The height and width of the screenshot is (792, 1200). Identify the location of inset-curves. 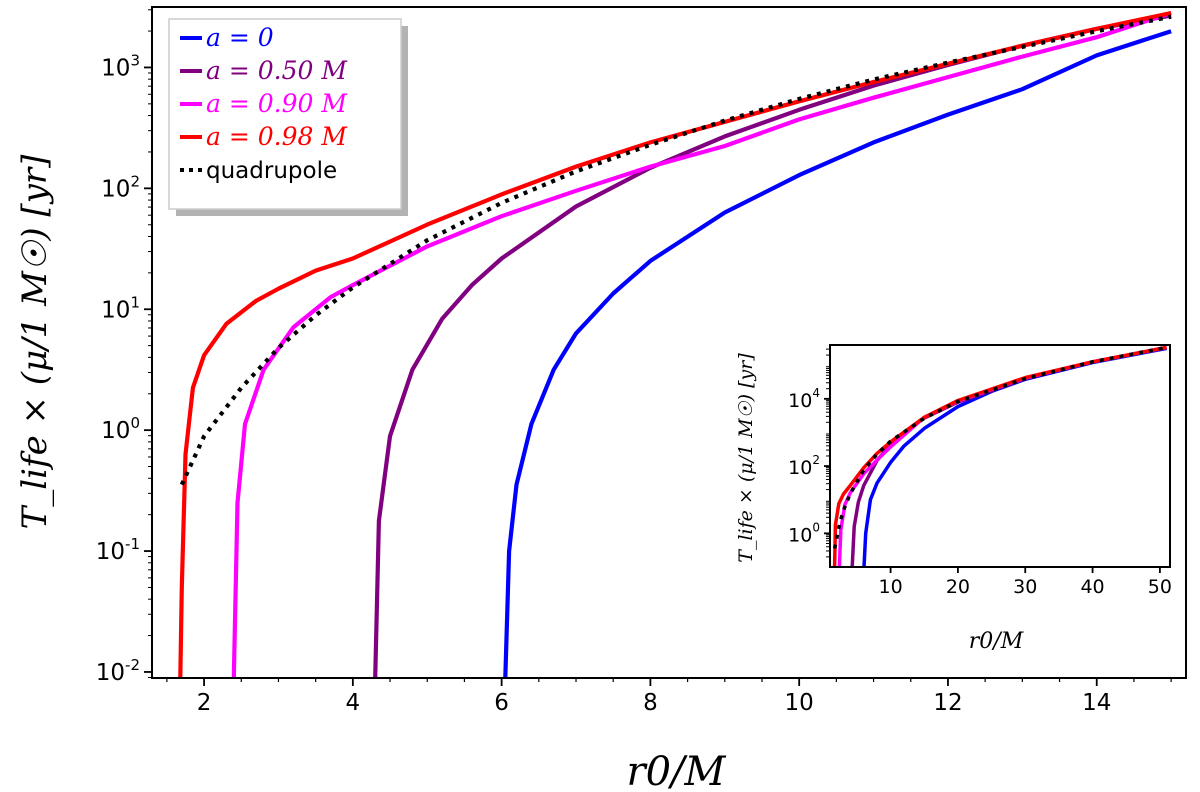
(999, 456).